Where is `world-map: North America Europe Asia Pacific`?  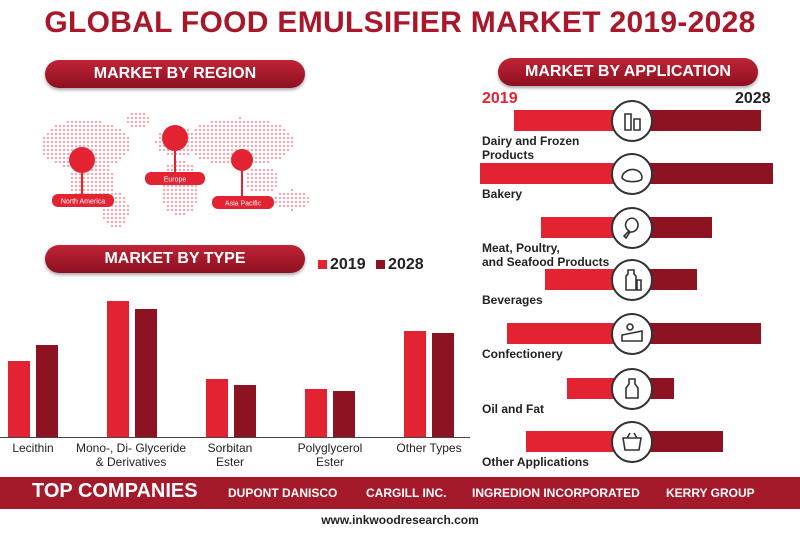
world-map: North America Europe Asia Pacific is located at coordinates (176, 170).